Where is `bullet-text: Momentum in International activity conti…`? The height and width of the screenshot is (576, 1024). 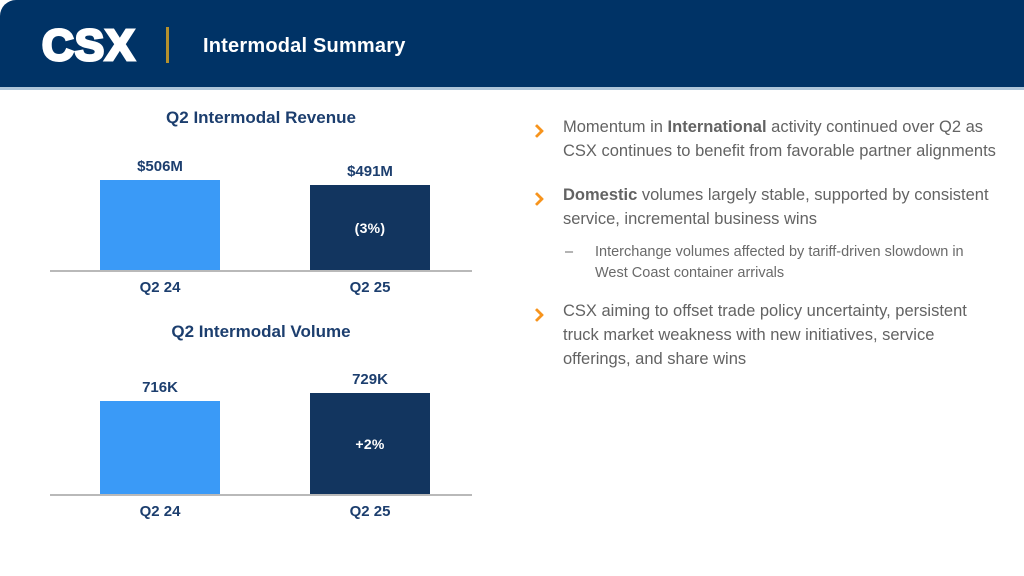
bullet-text: Momentum in International activity conti… is located at coordinates (781, 140).